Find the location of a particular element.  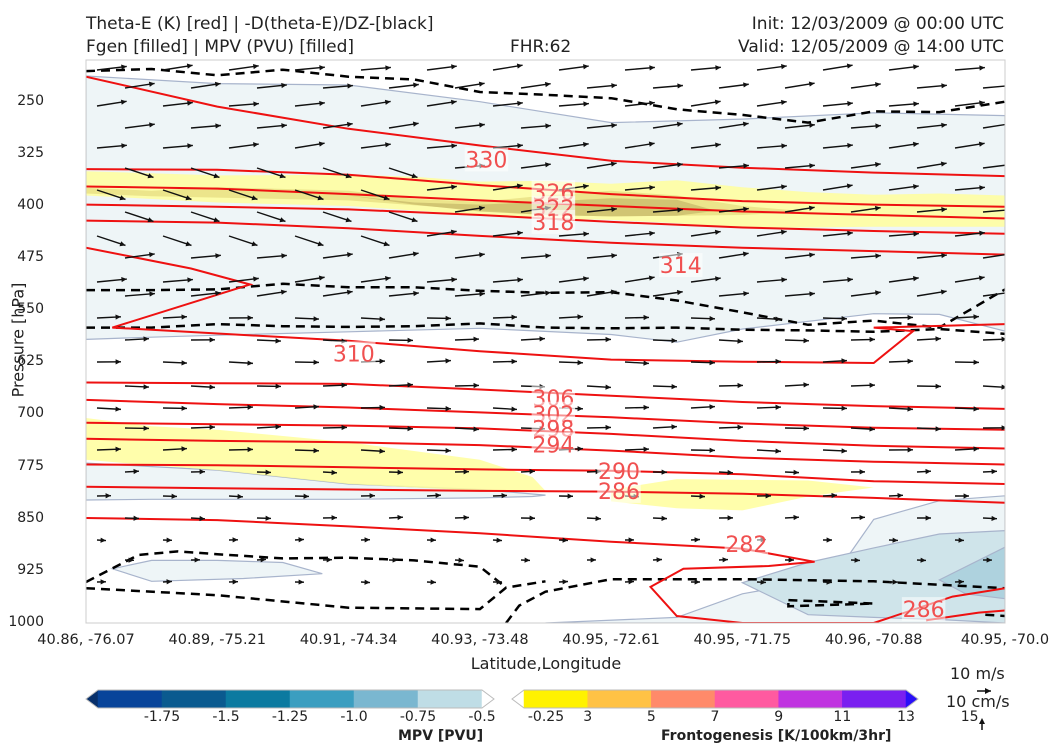

x-tick-label: 40.96, -70.88 is located at coordinates (873, 640).